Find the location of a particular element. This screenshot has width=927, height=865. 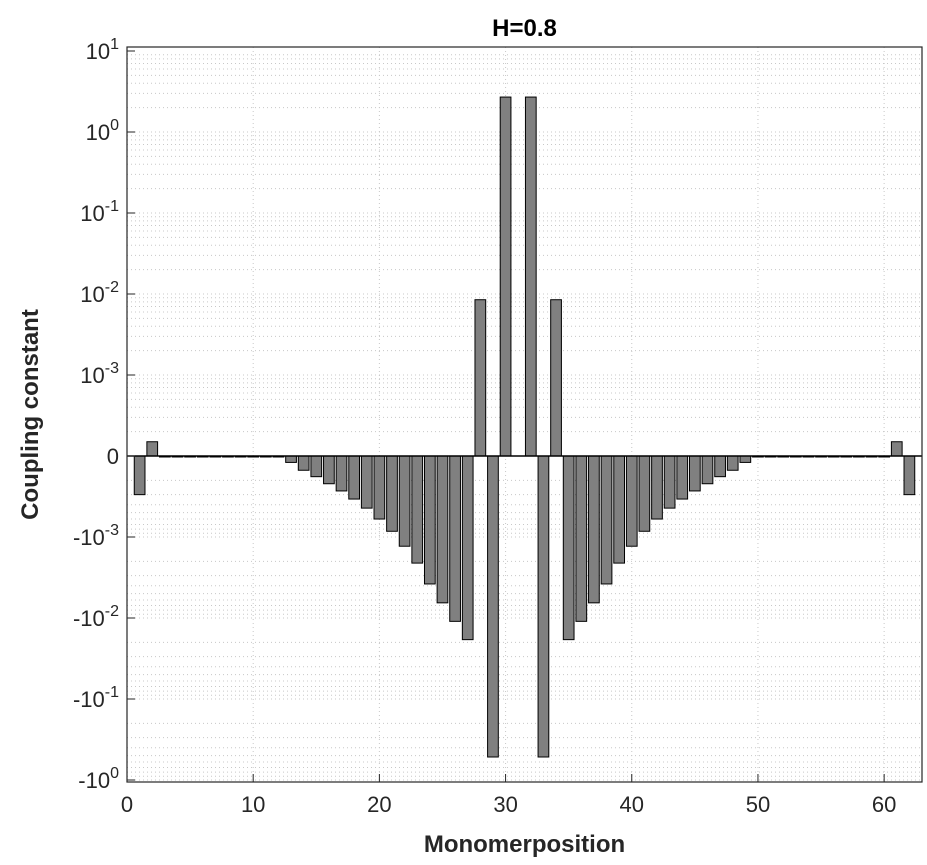

y-tick-label: 10¹ is located at coordinates (102, 50).